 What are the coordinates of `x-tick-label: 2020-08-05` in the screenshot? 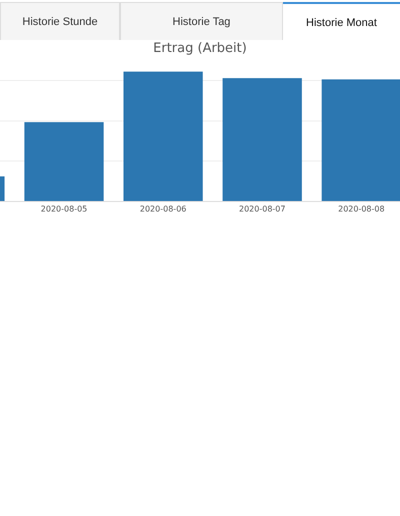 It's located at (64, 209).